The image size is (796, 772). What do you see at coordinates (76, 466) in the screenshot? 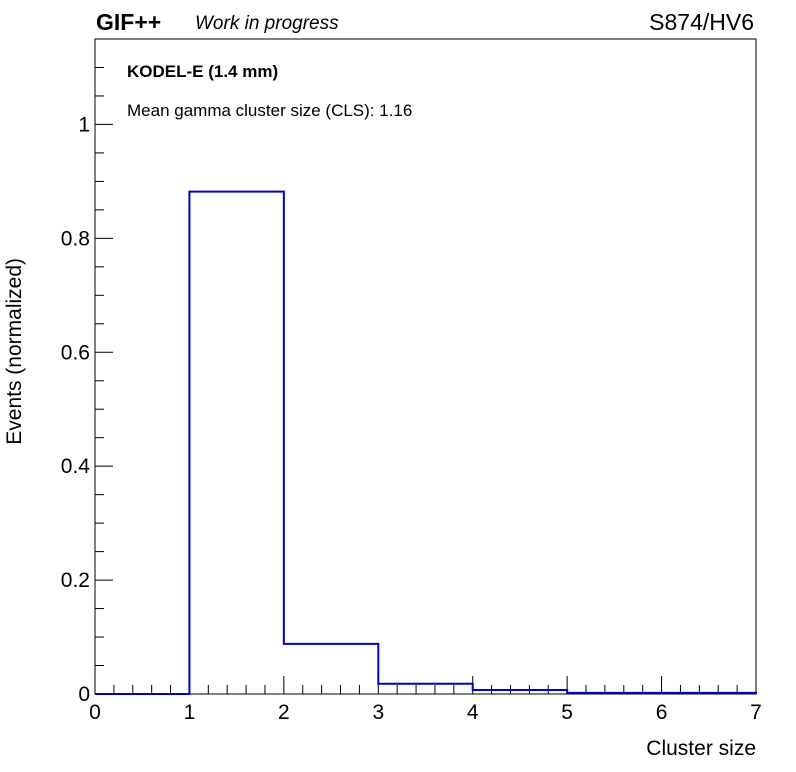
I see `y-tick-label: 0.4` at bounding box center [76, 466].